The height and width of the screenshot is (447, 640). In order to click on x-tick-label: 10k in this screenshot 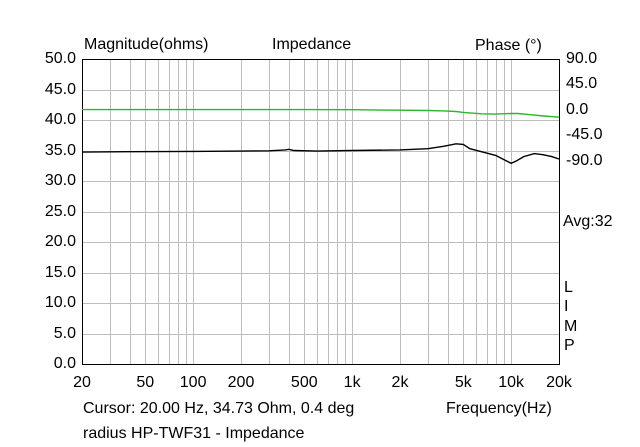, I will do `click(511, 382)`.